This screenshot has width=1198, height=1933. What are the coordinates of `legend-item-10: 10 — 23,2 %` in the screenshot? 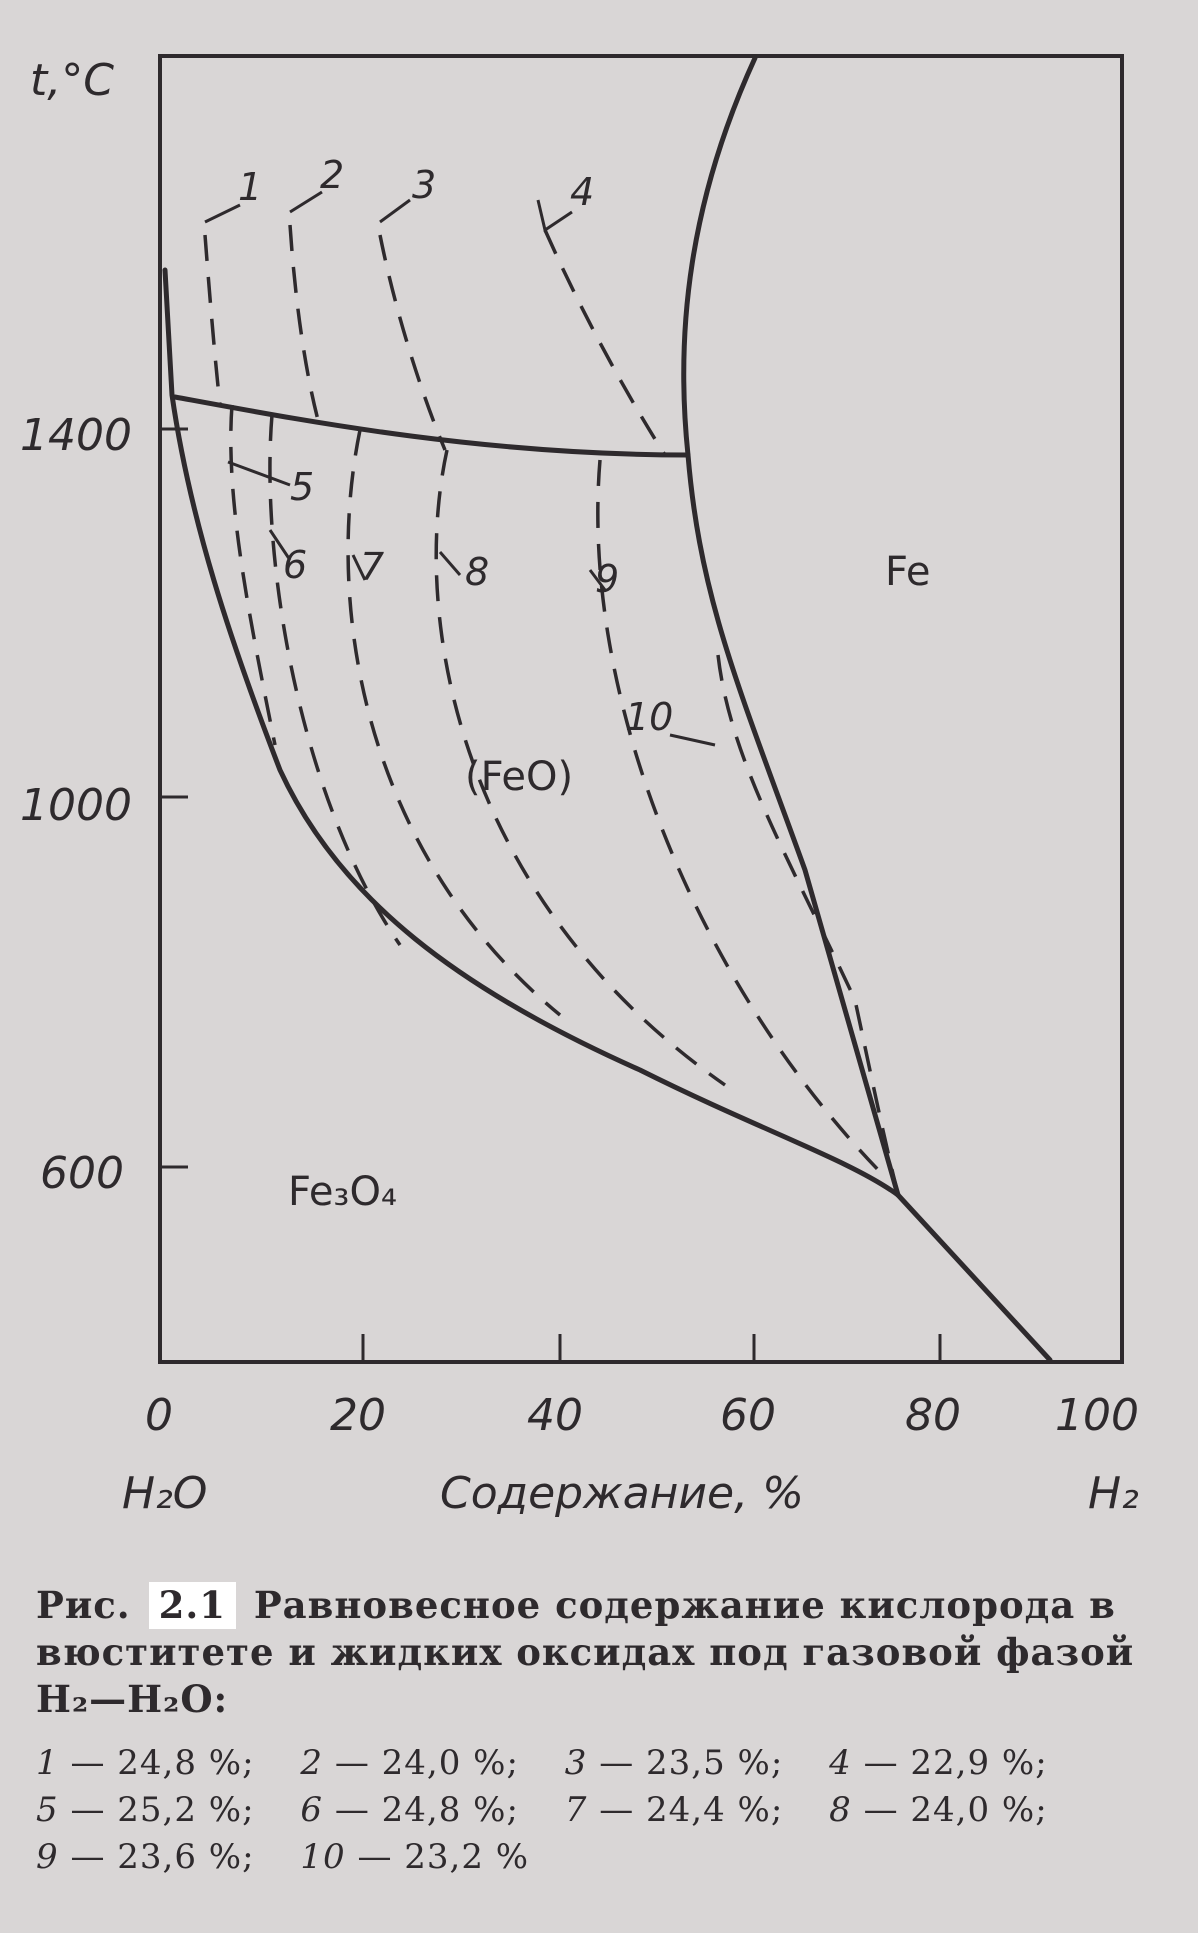 It's located at (415, 1857).